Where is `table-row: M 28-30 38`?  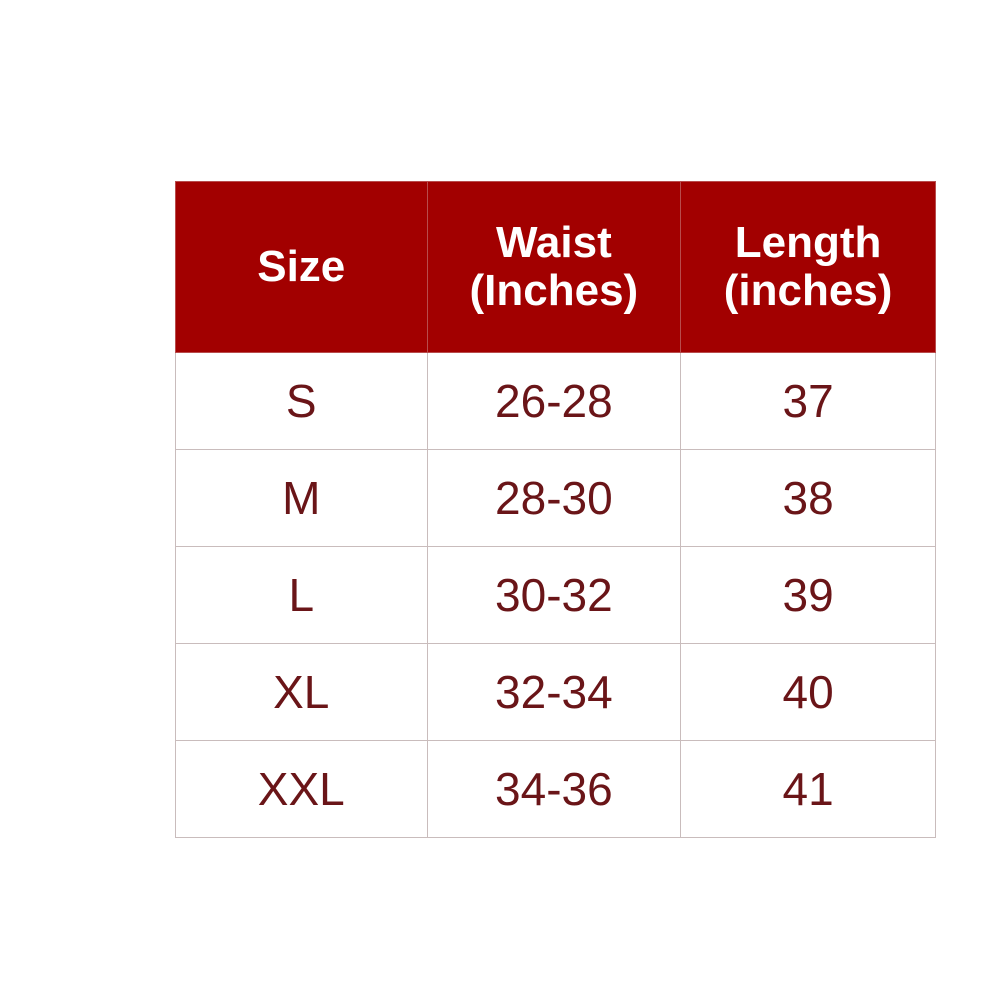 table-row: M 28-30 38 is located at coordinates (555, 498).